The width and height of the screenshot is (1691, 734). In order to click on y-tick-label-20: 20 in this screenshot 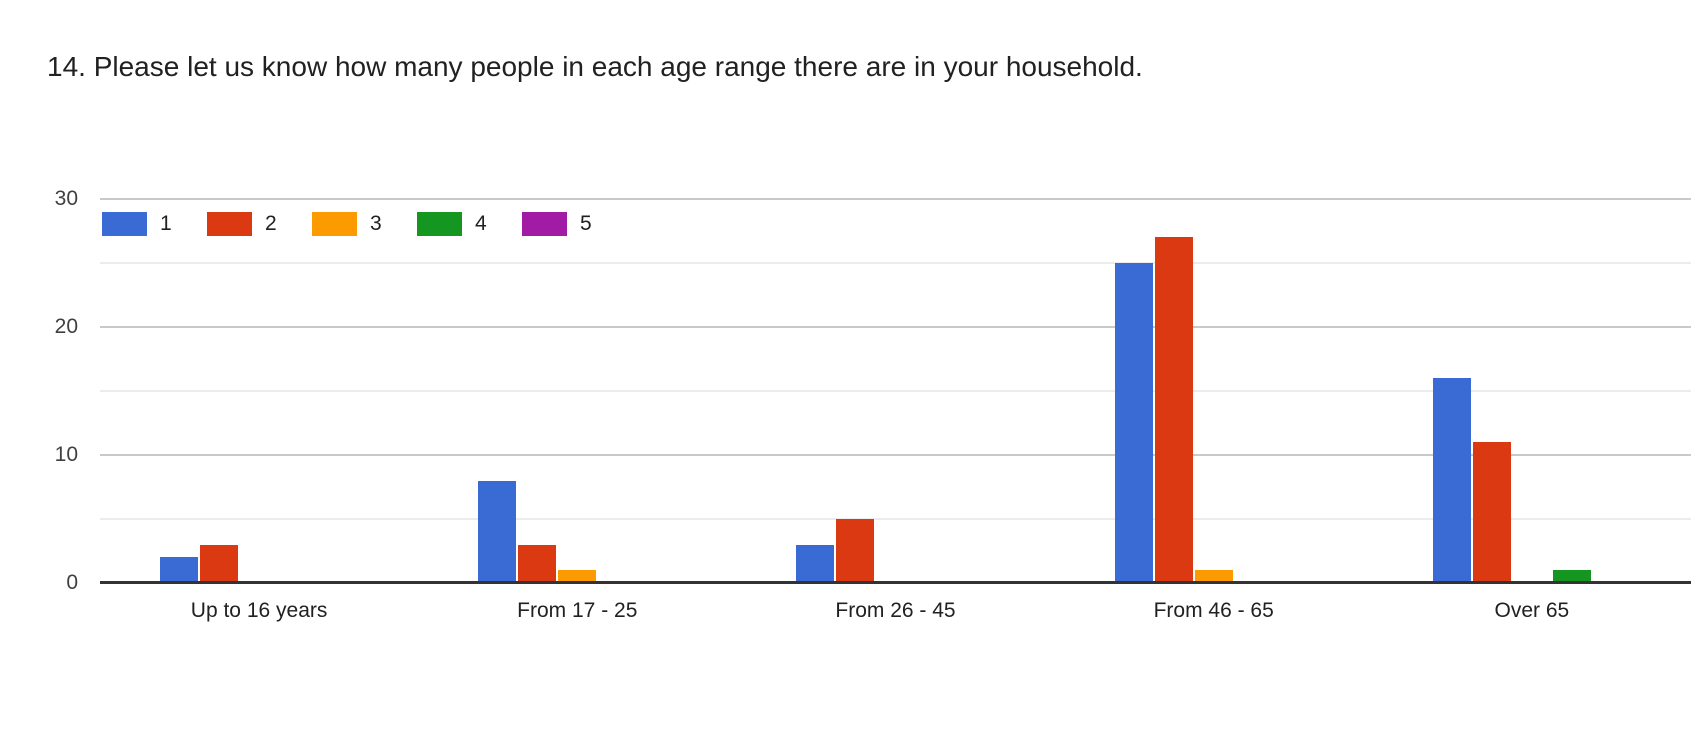, I will do `click(66, 326)`.